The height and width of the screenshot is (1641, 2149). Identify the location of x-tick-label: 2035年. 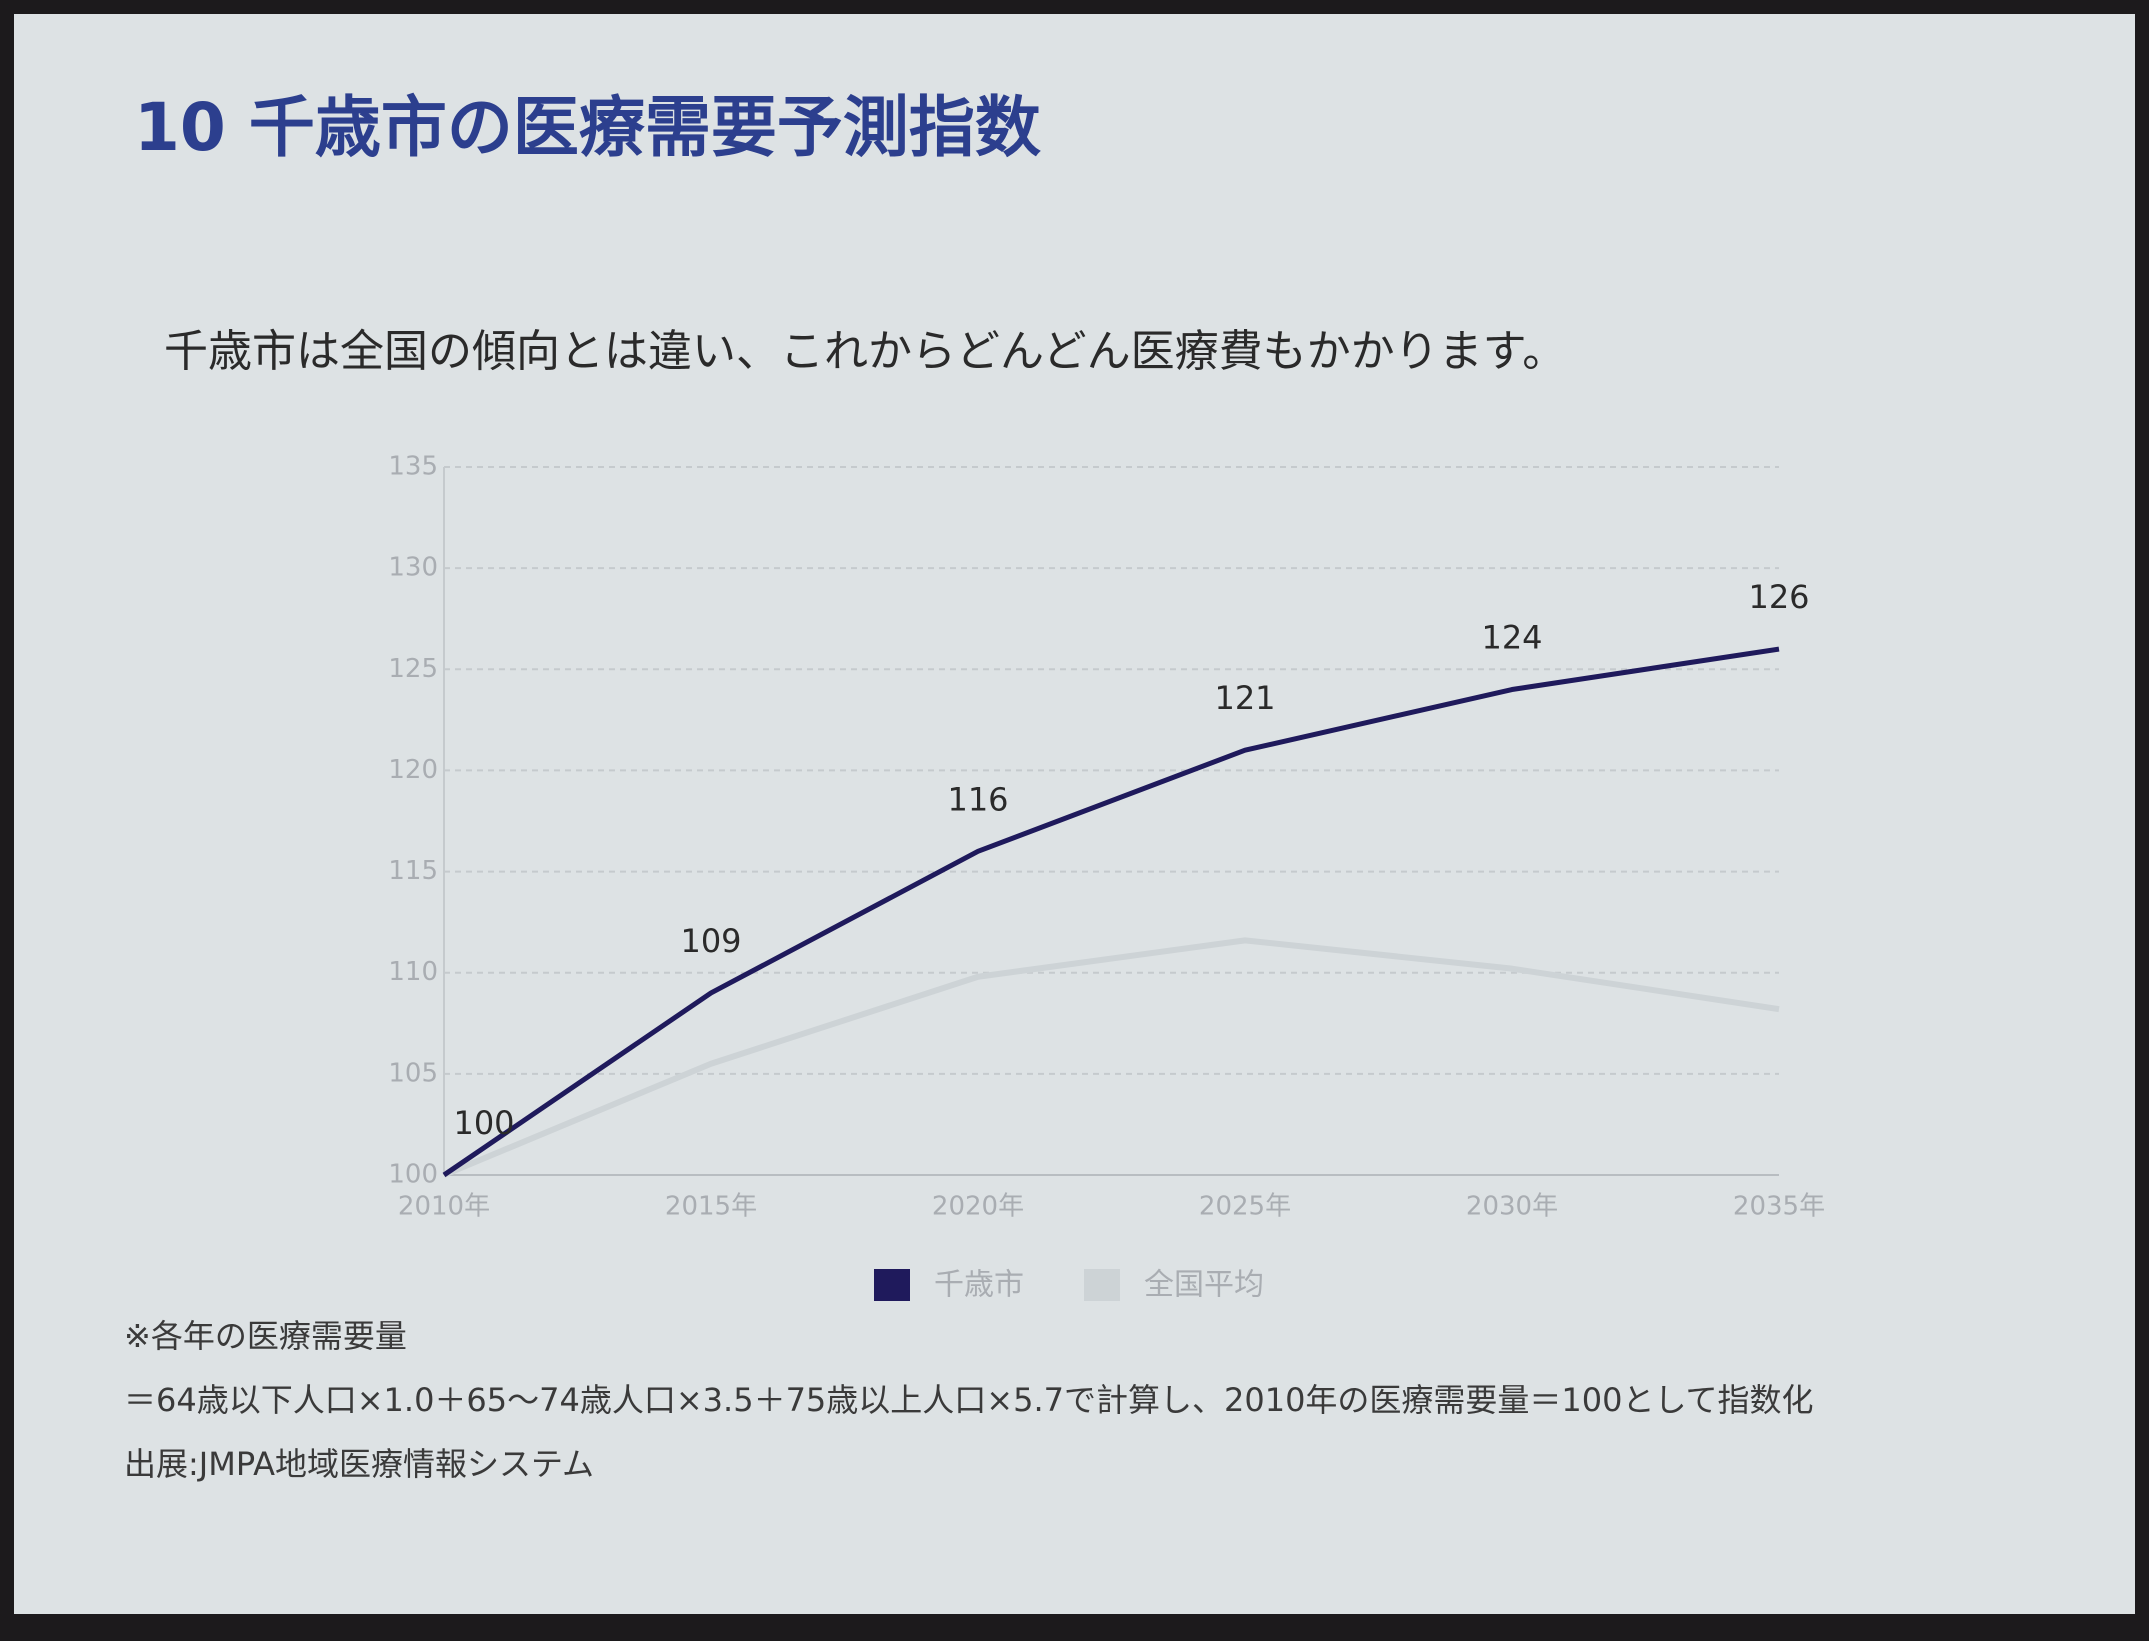
(1779, 1207).